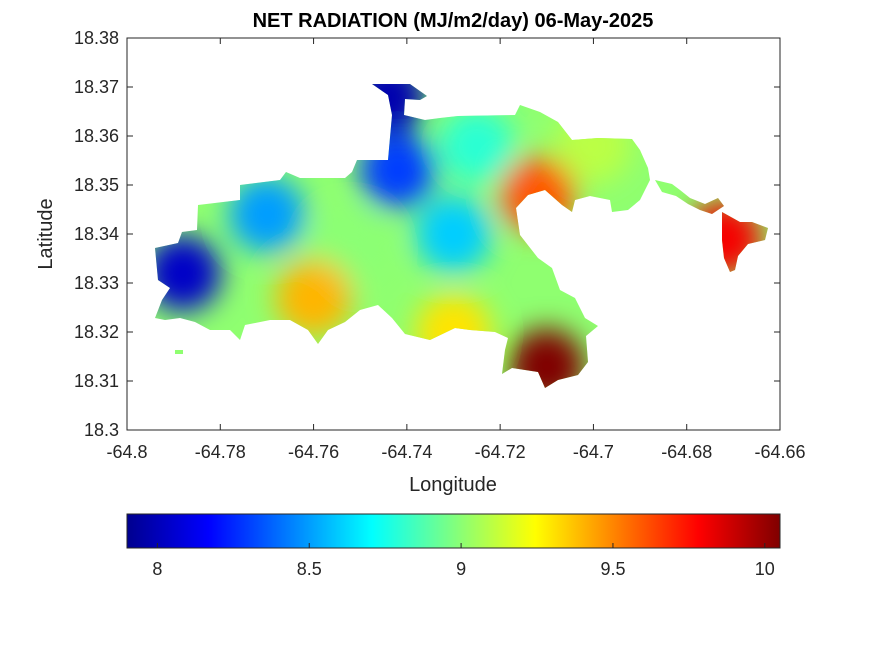 The height and width of the screenshot is (656, 875). Describe the element at coordinates (686, 452) in the screenshot. I see `x-tick-label: -64.68` at that location.